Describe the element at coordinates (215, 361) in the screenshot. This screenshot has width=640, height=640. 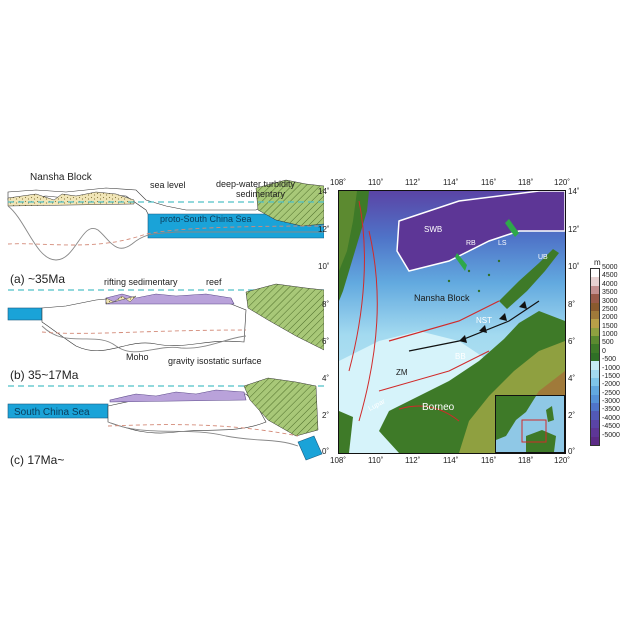
I see `gravity-label: gravity isostatic surface` at that location.